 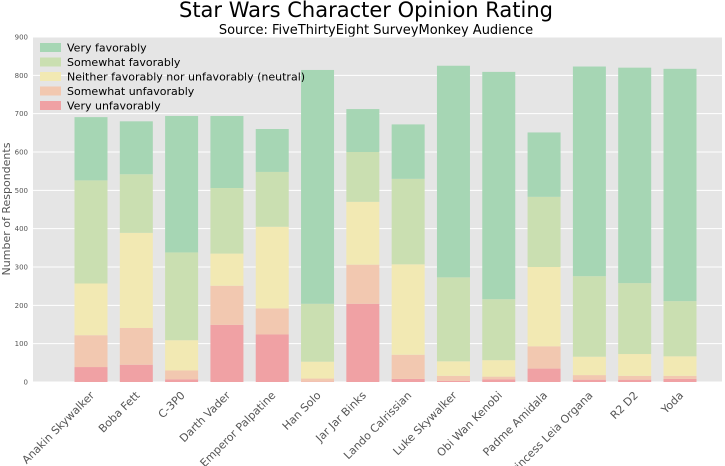 What do you see at coordinates (624, 405) in the screenshot?
I see `x-tick-label: R2 D2` at bounding box center [624, 405].